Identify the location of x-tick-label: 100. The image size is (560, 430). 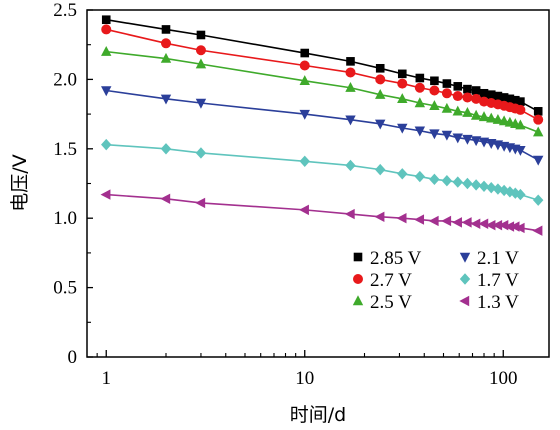
(503, 378).